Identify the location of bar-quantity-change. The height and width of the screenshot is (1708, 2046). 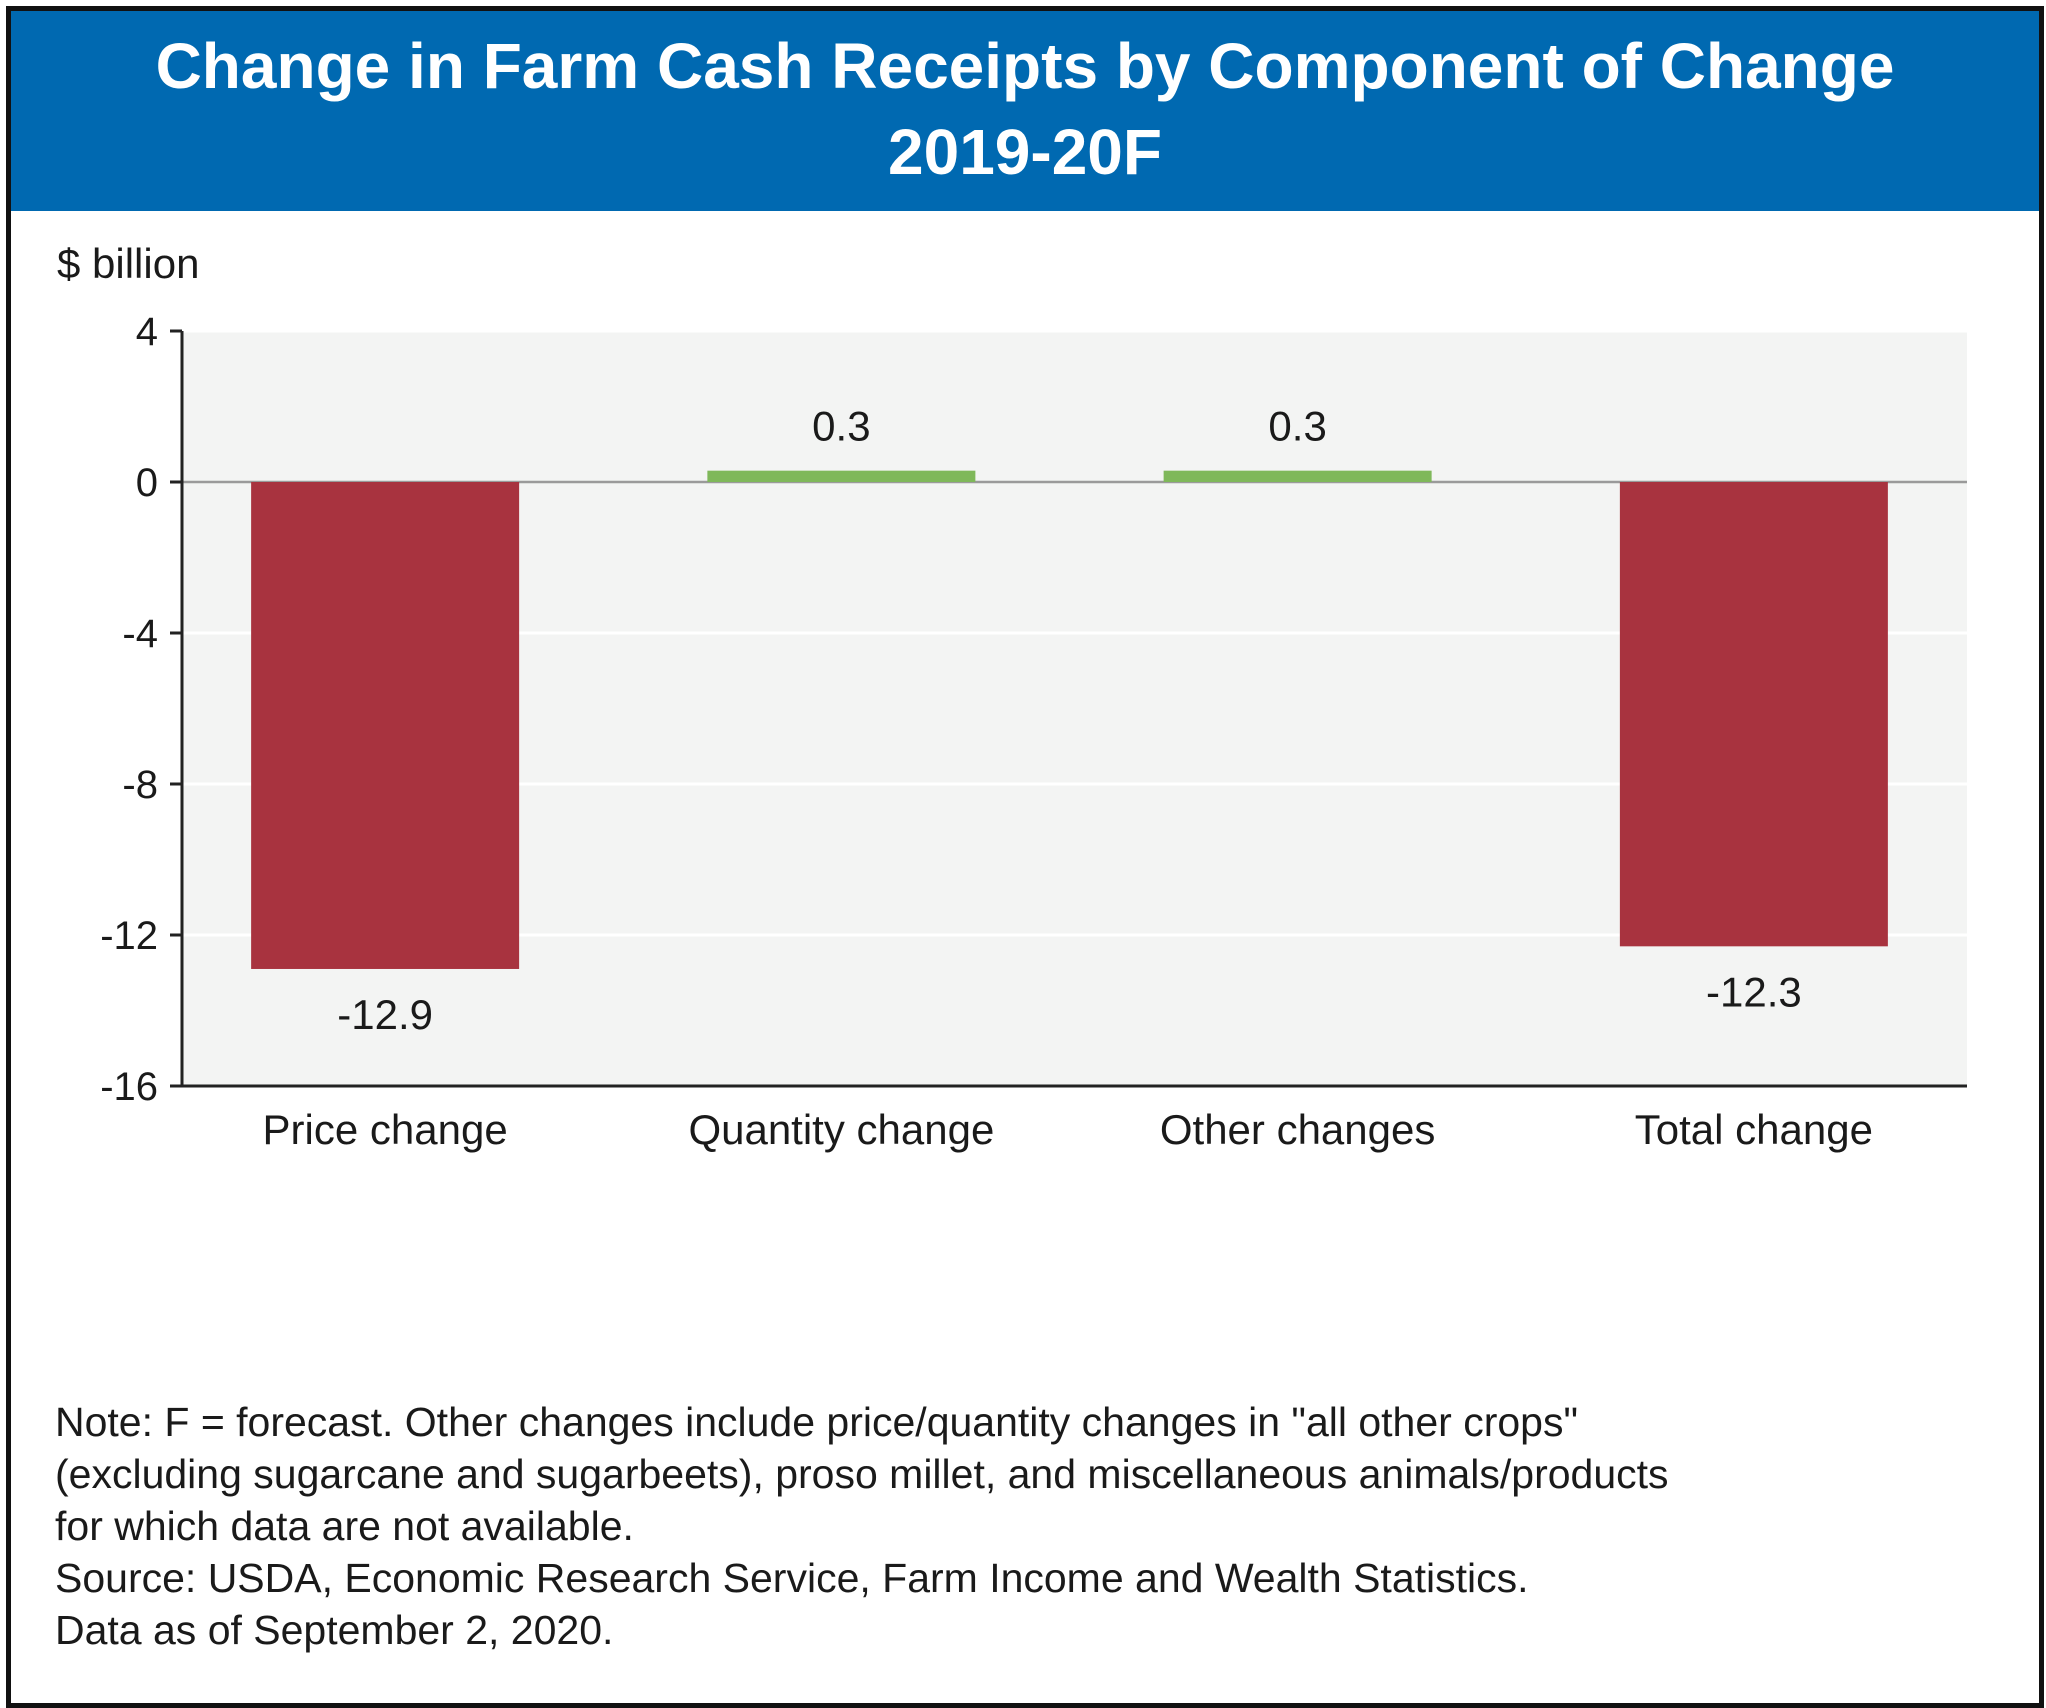
(841, 476).